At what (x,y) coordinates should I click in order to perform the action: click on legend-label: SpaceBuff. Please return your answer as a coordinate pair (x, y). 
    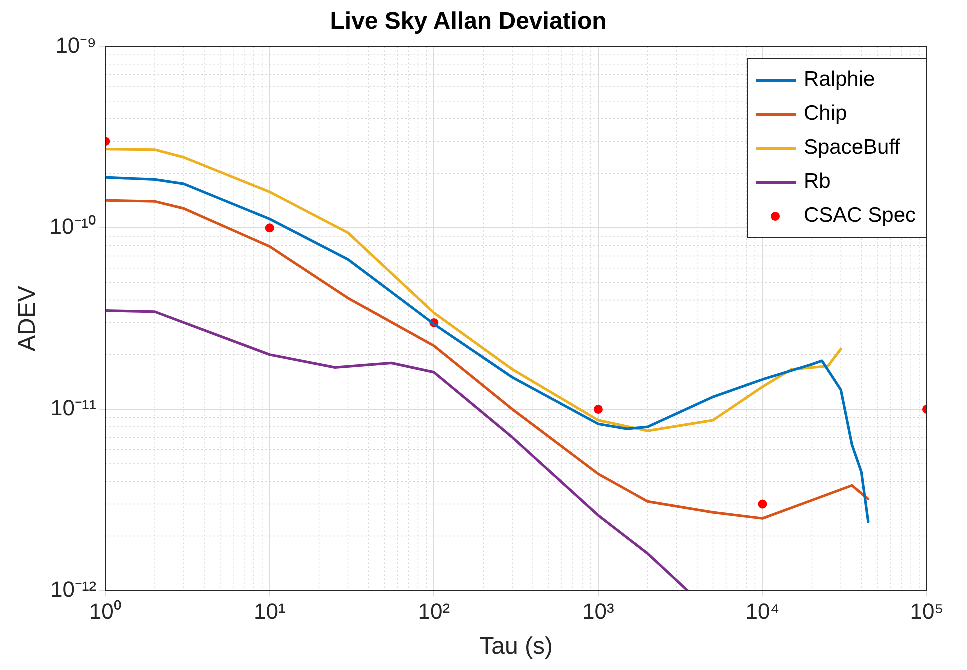
    Looking at the image, I should click on (852, 148).